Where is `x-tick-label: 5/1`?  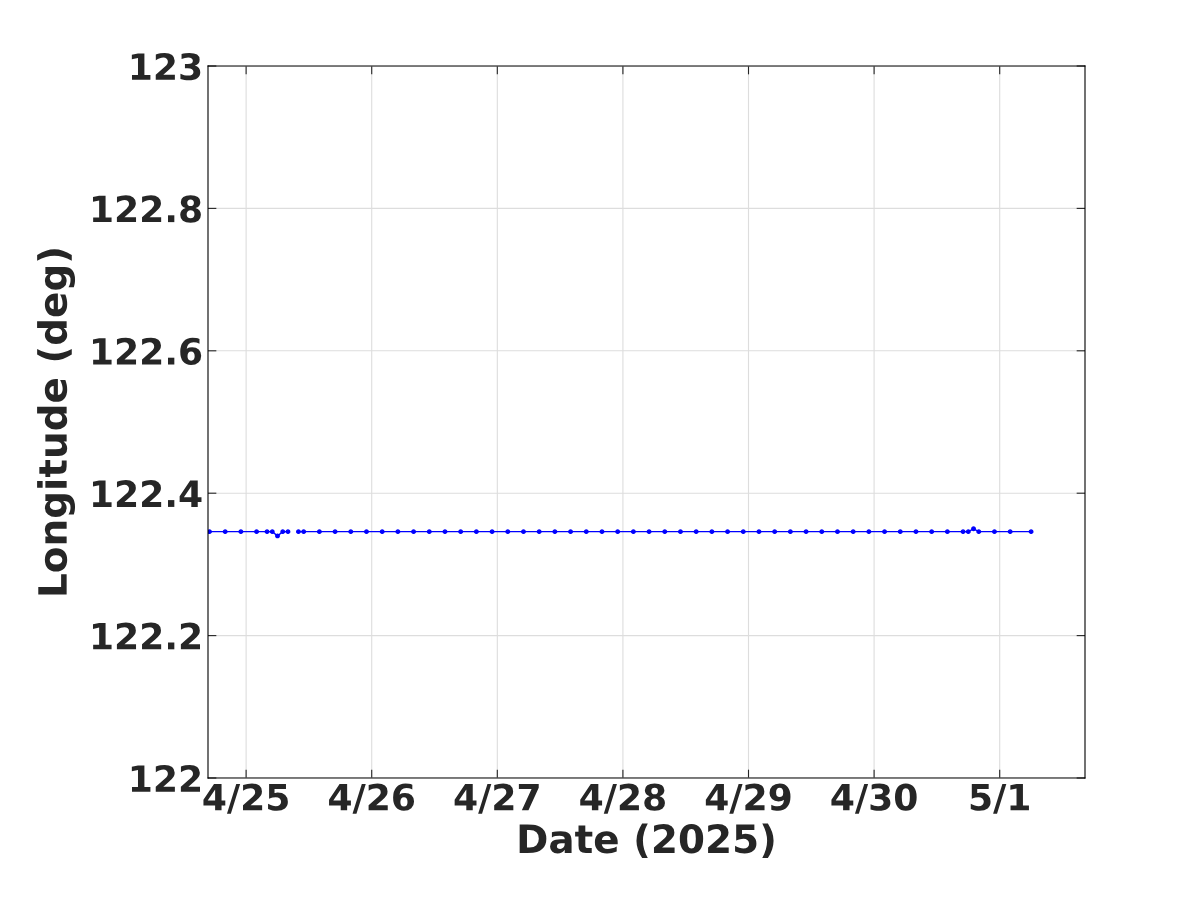 x-tick-label: 5/1 is located at coordinates (999, 798).